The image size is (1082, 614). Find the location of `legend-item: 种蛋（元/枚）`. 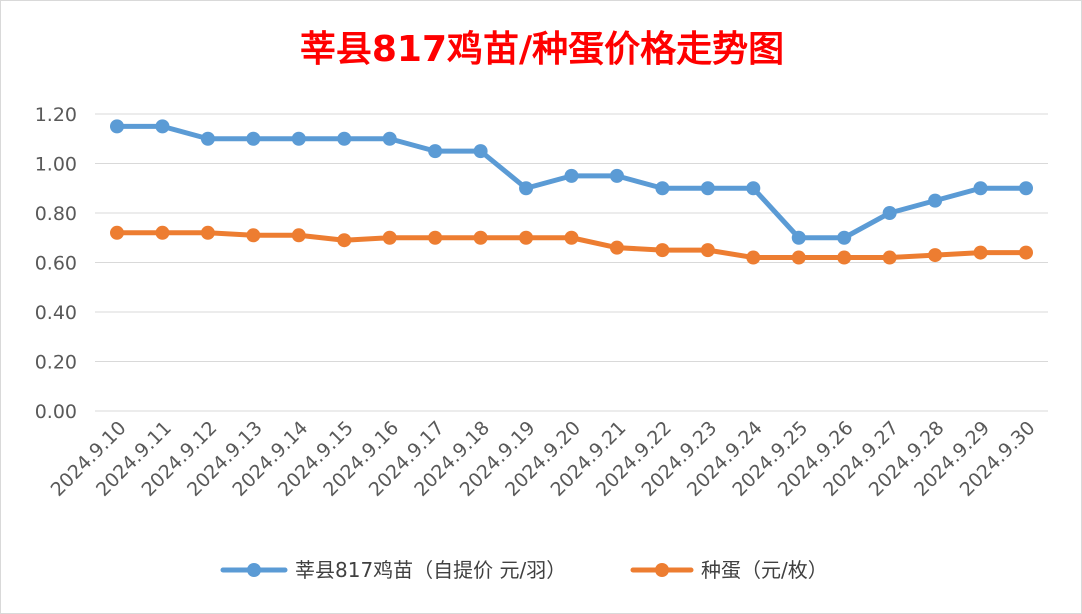

legend-item: 种蛋（元/枚） is located at coordinates (729, 570).